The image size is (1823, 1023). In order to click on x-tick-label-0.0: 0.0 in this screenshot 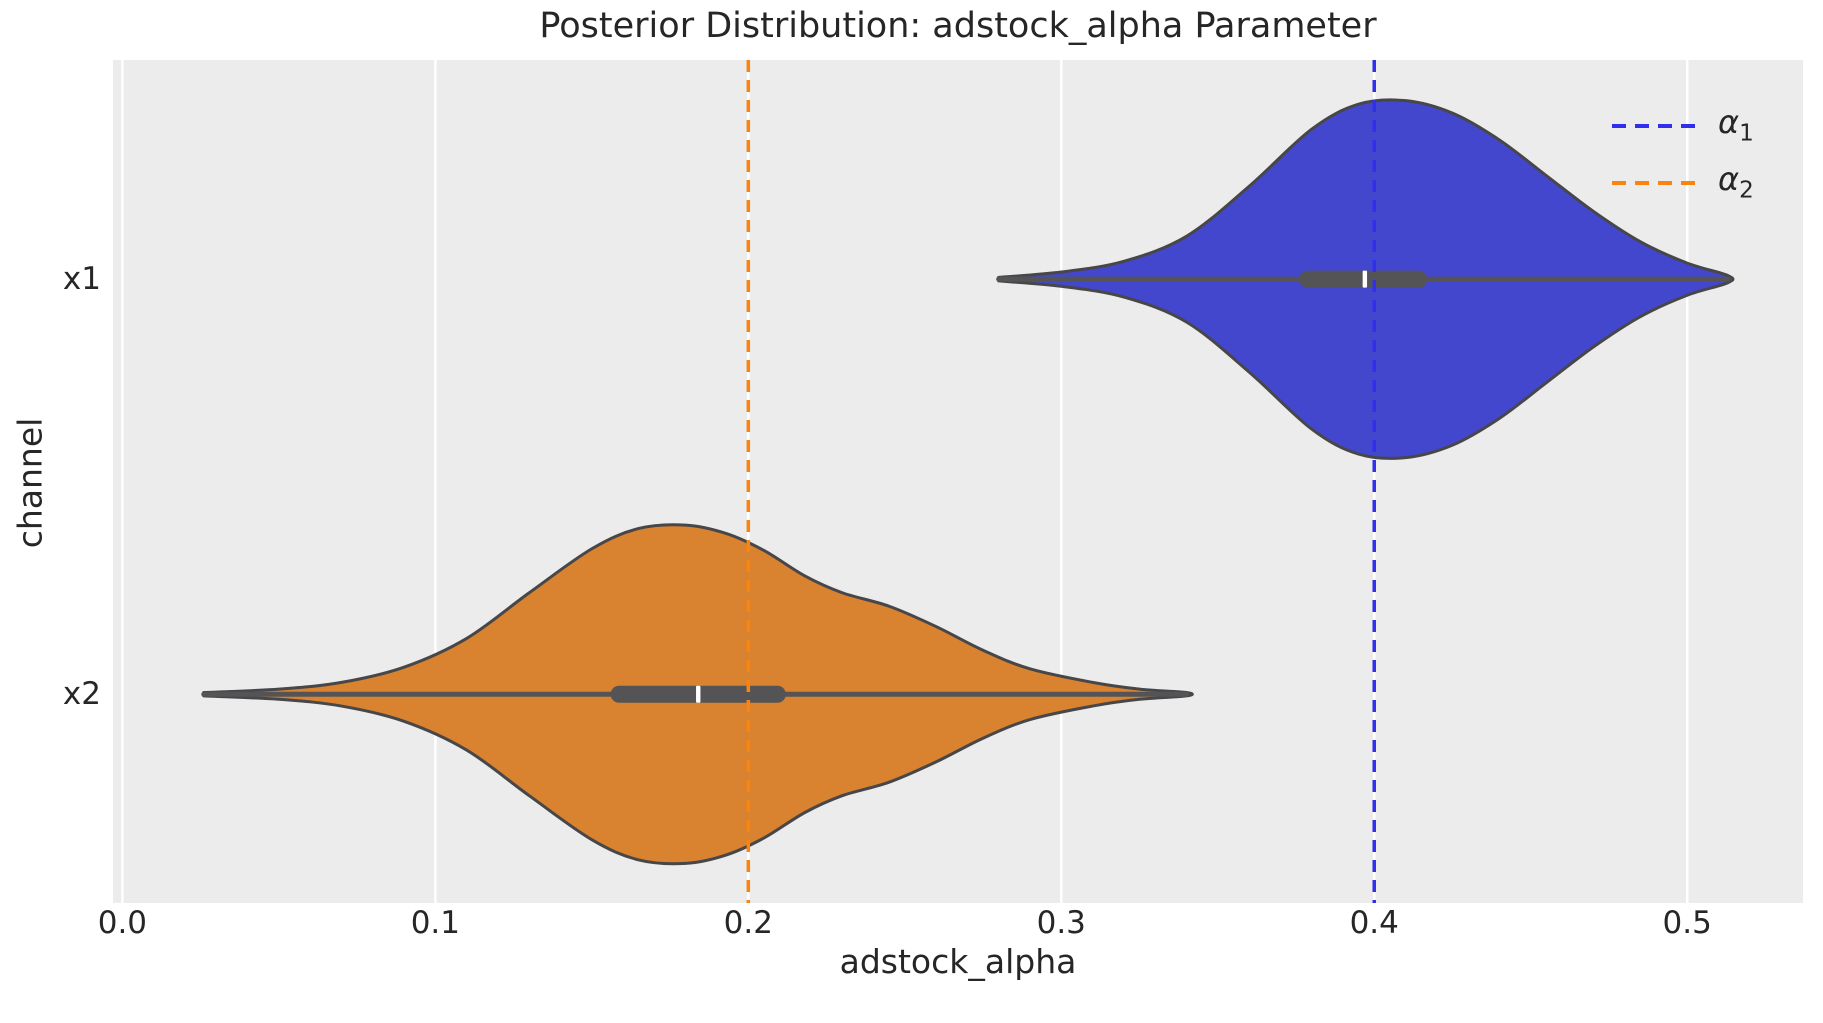, I will do `click(122, 923)`.